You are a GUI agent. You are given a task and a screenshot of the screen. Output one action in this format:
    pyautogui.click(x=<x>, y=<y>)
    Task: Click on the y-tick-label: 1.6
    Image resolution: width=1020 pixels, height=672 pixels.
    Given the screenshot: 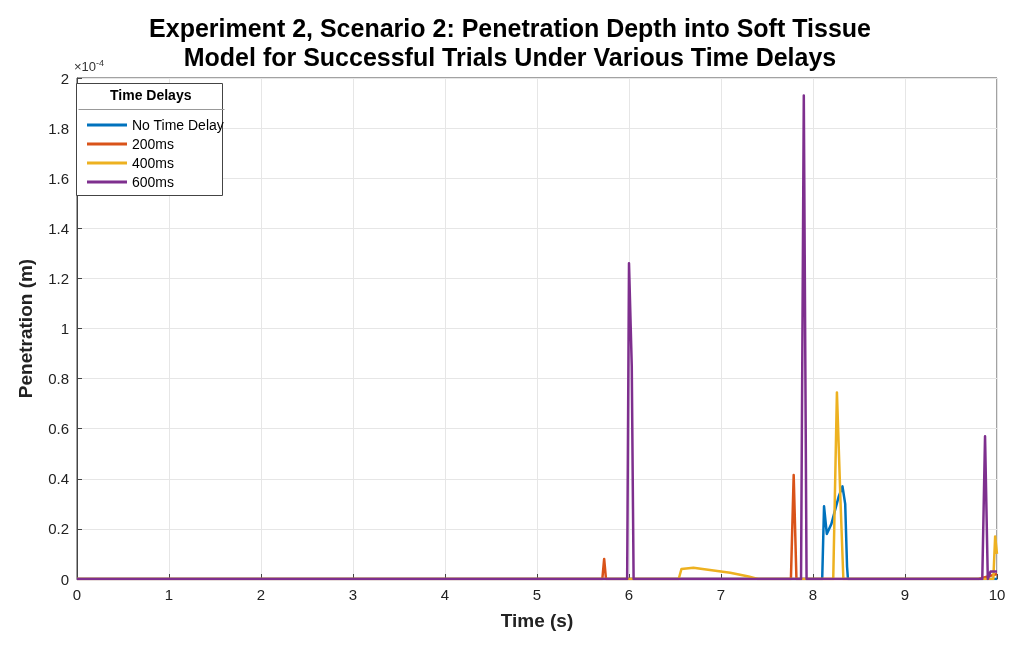 What is the action you would take?
    pyautogui.click(x=58, y=178)
    